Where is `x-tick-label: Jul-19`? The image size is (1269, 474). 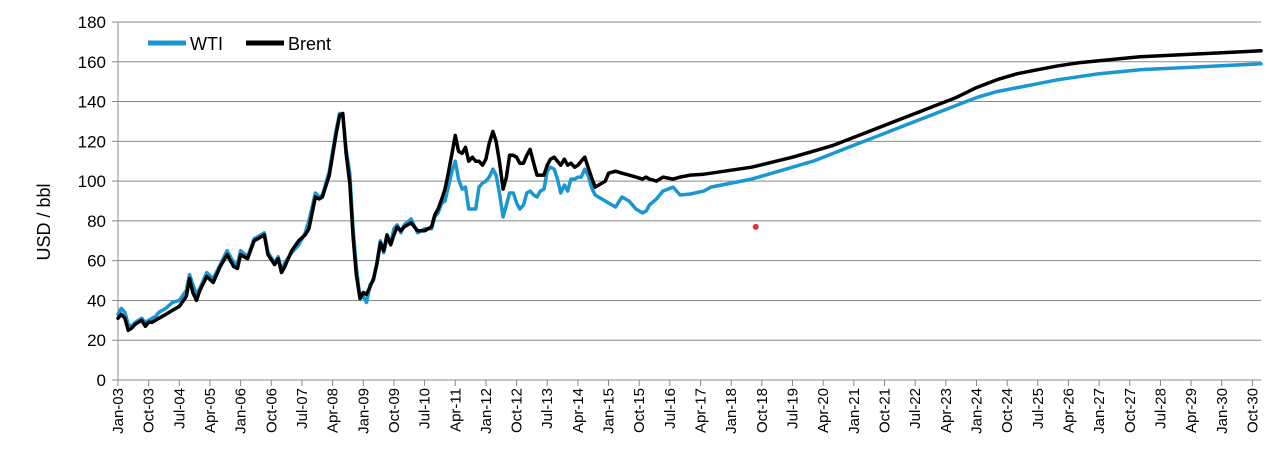 x-tick-label: Jul-19 is located at coordinates (793, 408).